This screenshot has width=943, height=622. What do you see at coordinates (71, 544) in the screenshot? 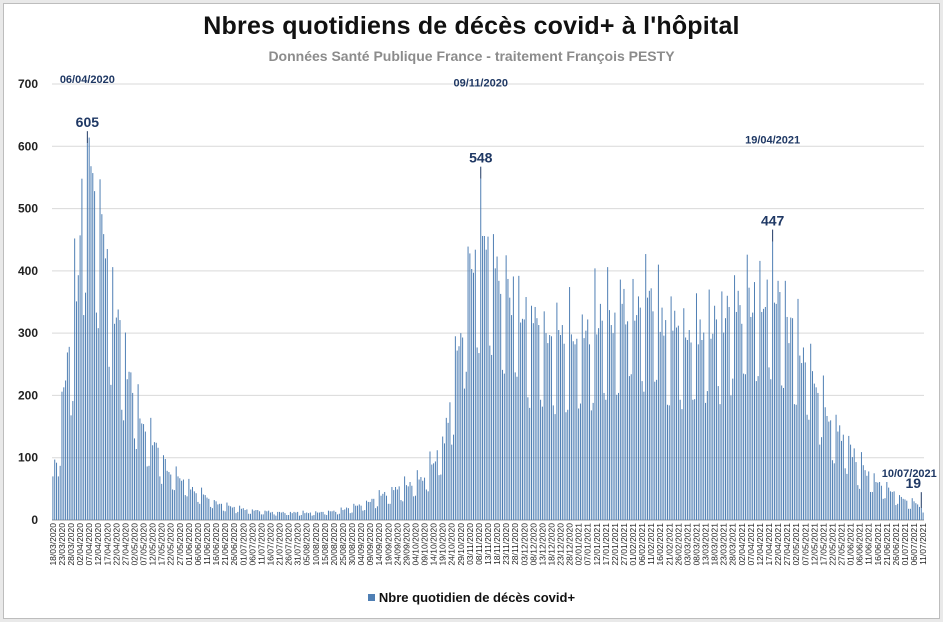
I see `x-tick-label: 28/03/2020` at bounding box center [71, 544].